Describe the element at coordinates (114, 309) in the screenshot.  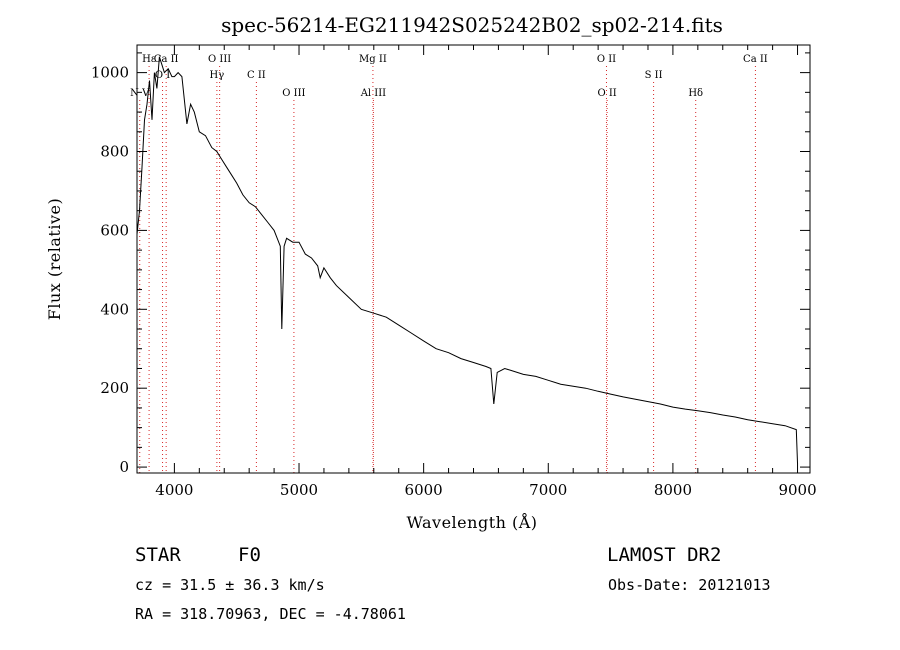
I see `y-tick-label: 400` at that location.